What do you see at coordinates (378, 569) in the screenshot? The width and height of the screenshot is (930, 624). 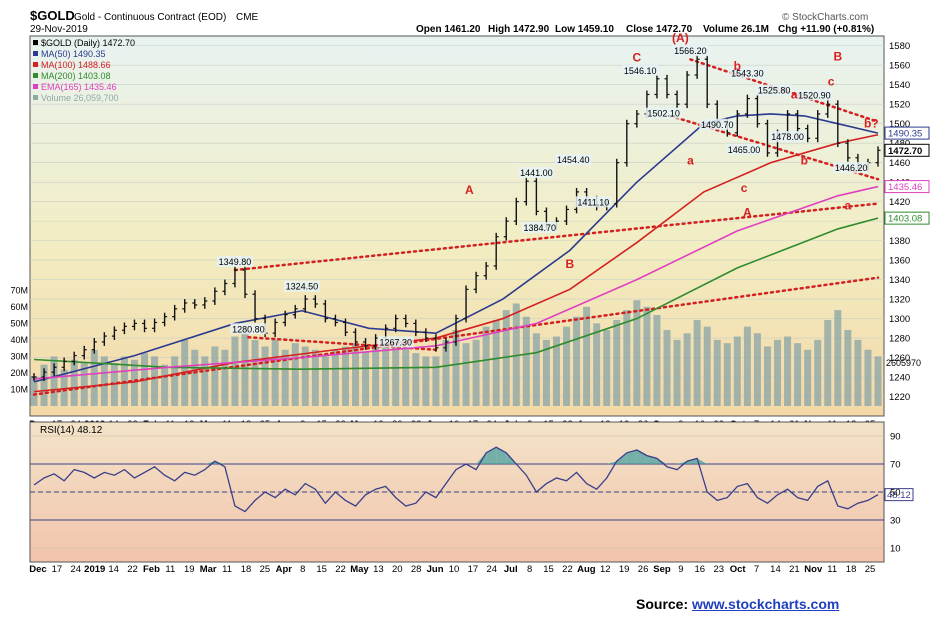 I see `x-tick-label: 13` at bounding box center [378, 569].